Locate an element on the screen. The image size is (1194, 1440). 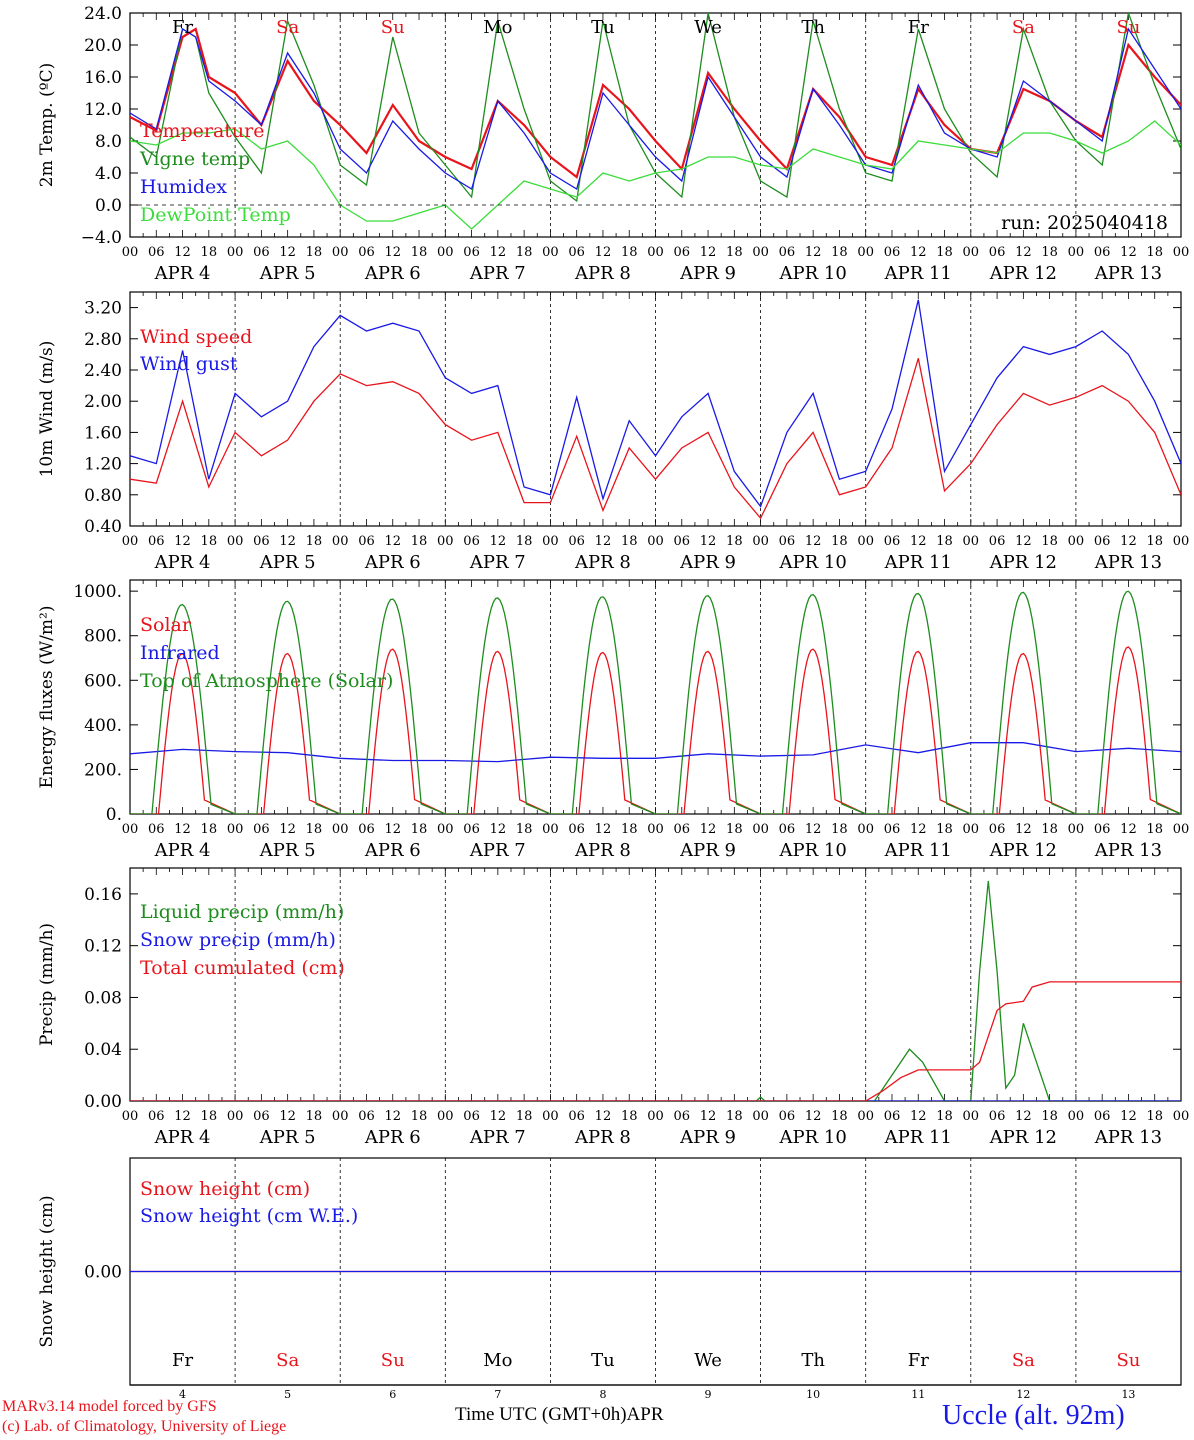
x-date-label: APR 7 is located at coordinates (497, 562).